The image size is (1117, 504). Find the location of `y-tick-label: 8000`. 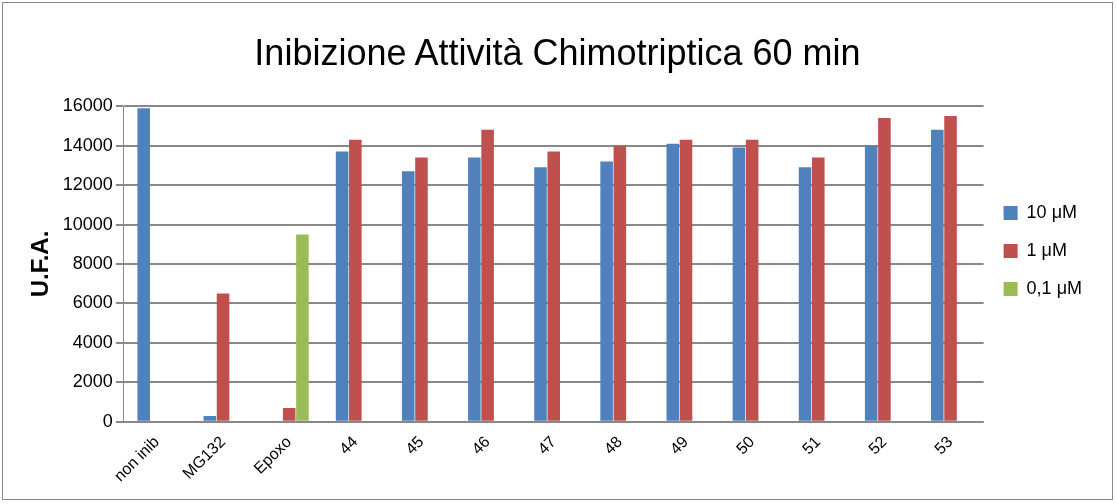

y-tick-label: 8000 is located at coordinates (92, 262).